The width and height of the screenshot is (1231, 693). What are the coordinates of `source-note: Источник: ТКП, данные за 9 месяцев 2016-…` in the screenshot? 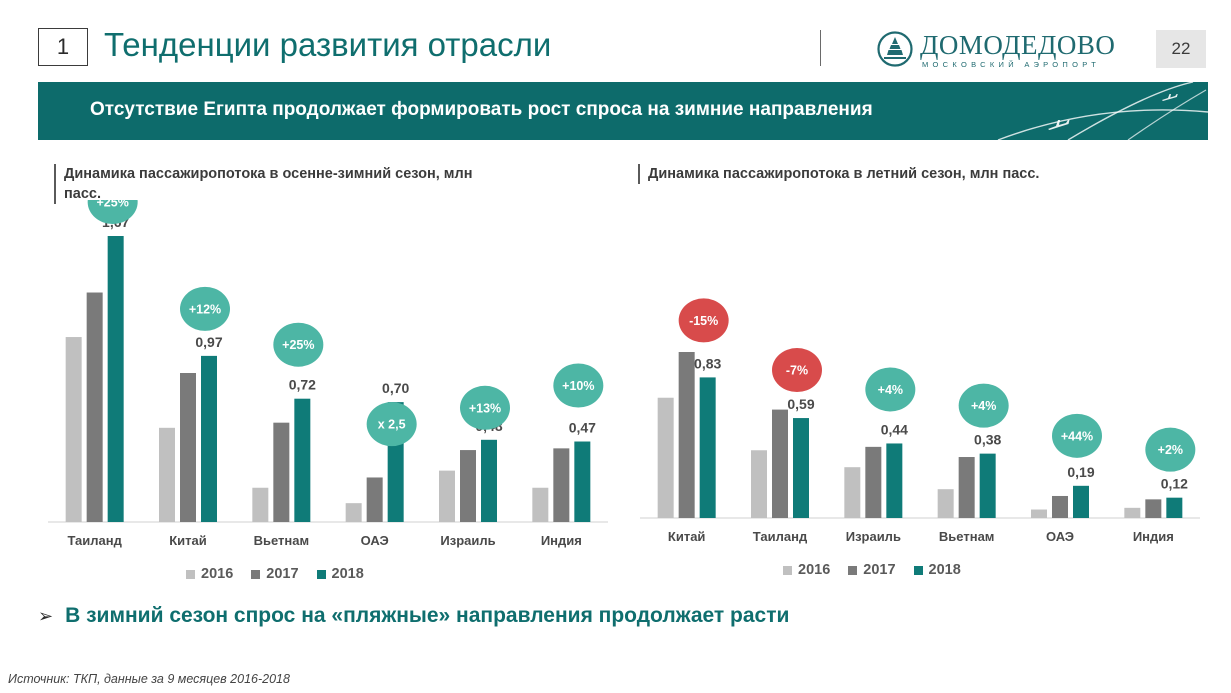 It's located at (149, 679).